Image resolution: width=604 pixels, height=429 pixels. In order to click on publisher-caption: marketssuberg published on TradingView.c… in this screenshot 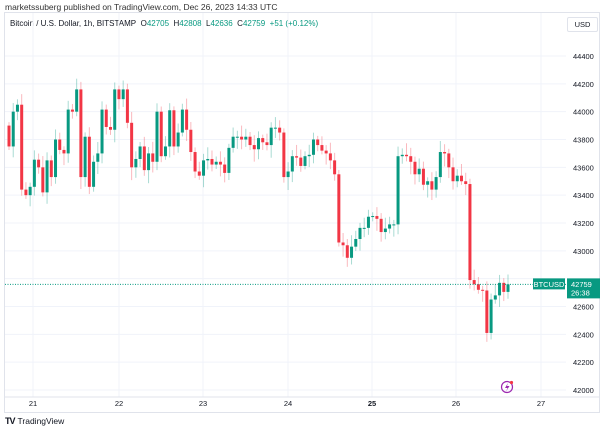, I will do `click(141, 7)`.